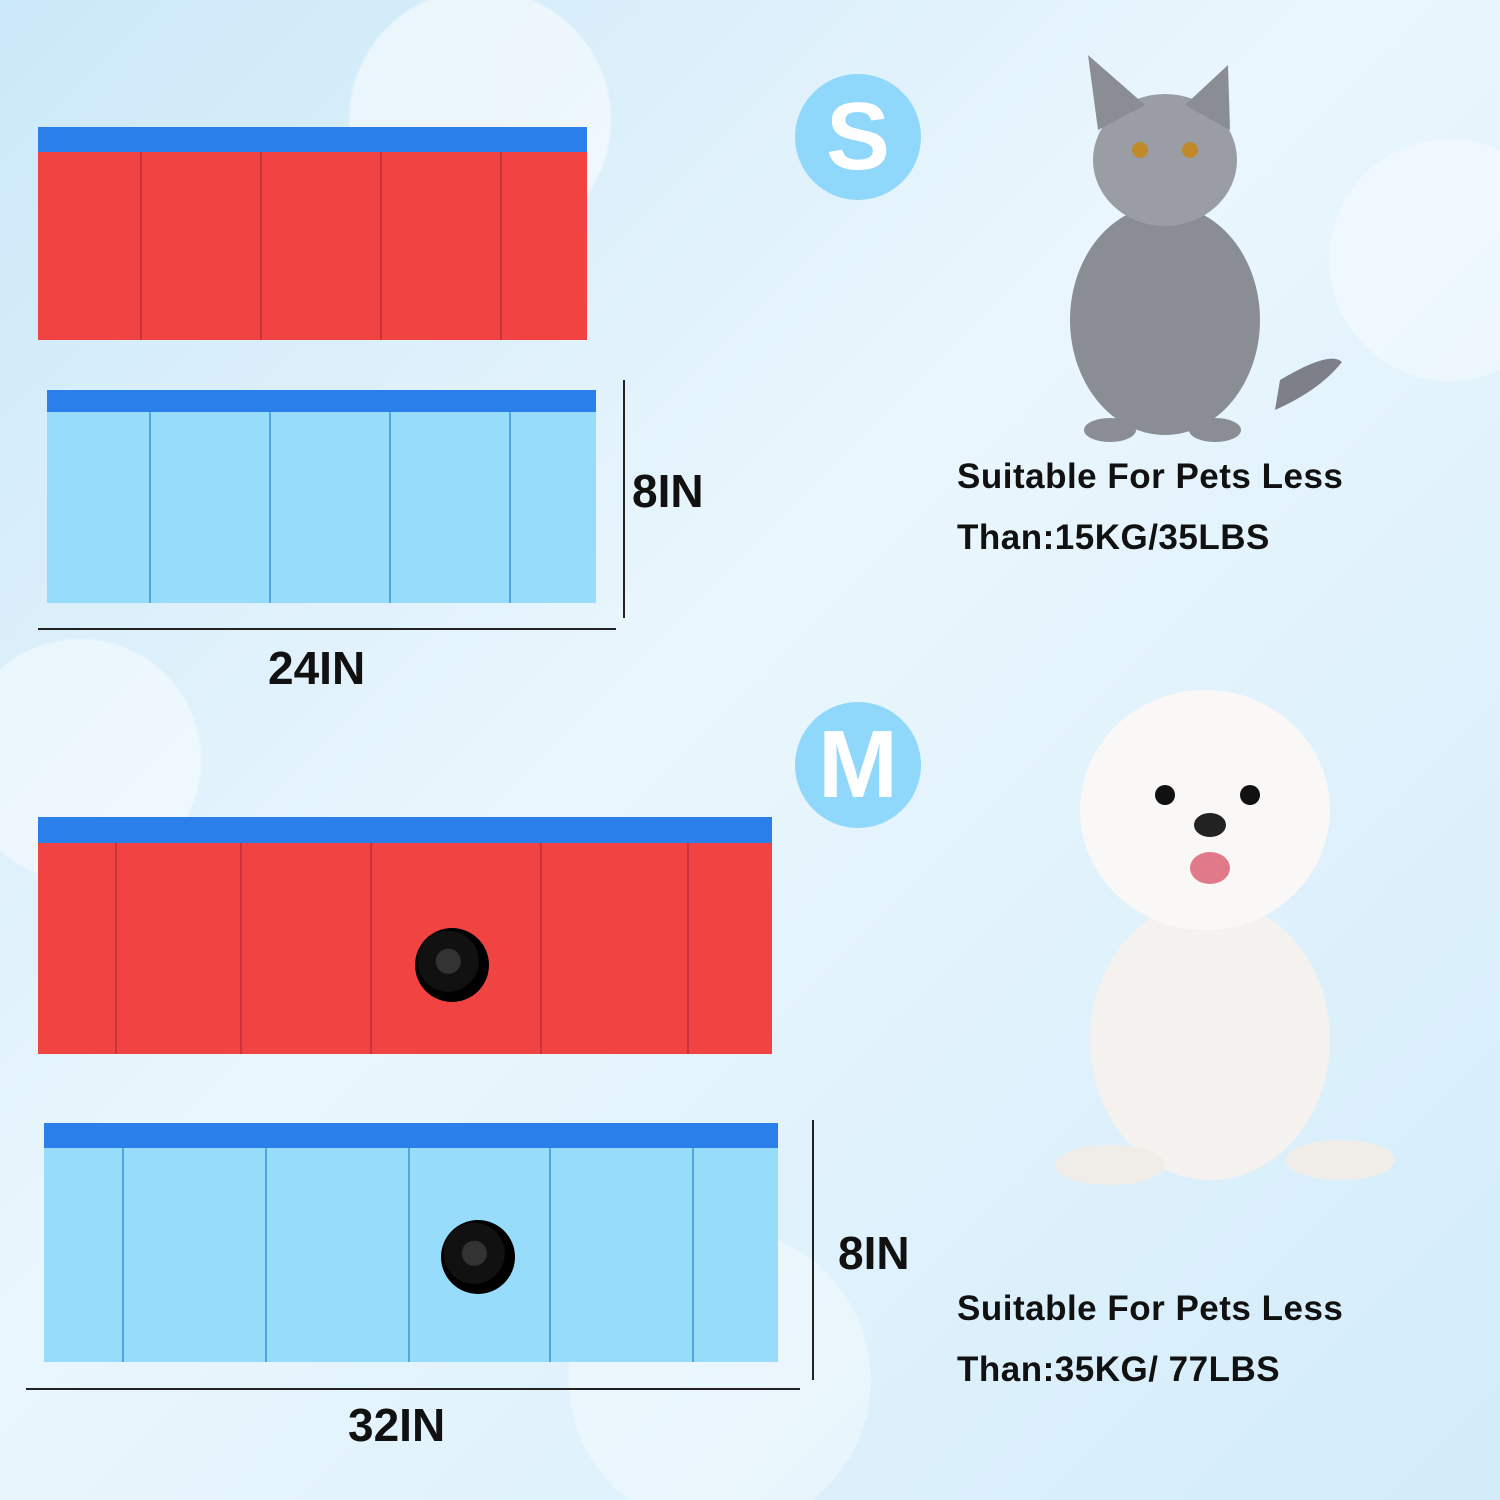 This screenshot has width=1500, height=1500. What do you see at coordinates (813, 1250) in the screenshot?
I see `medium-height-arrow` at bounding box center [813, 1250].